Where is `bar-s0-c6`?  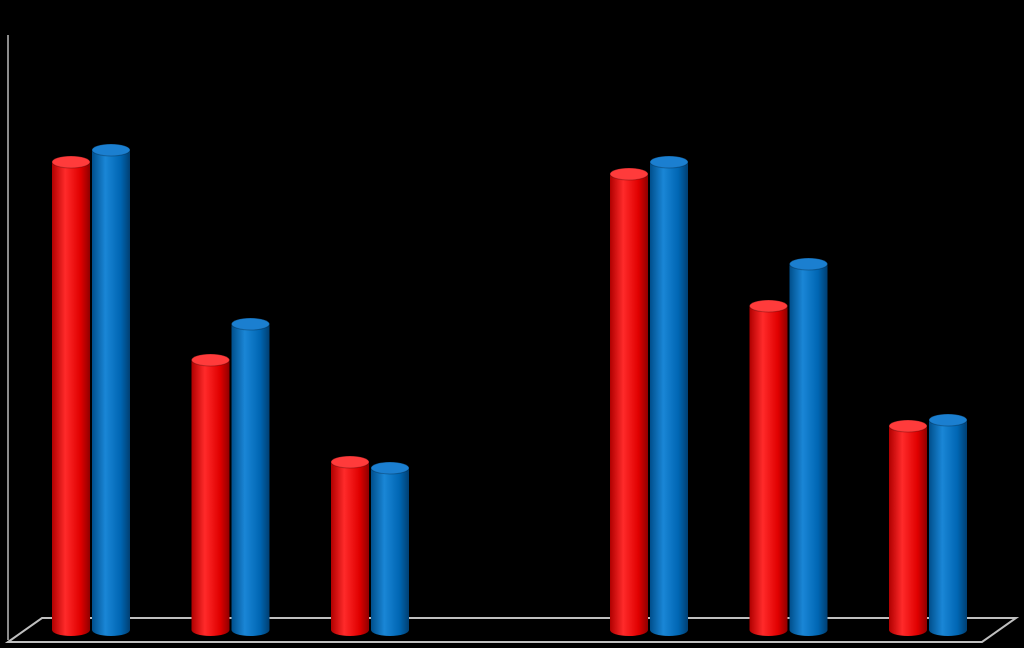 bar-s0-c6 is located at coordinates (908, 527).